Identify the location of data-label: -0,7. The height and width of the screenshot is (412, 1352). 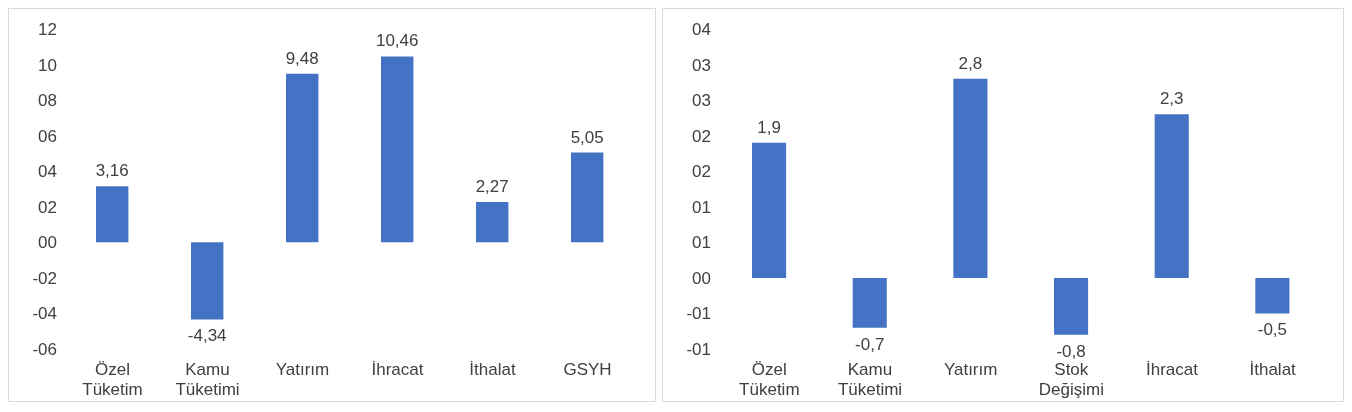
(870, 344).